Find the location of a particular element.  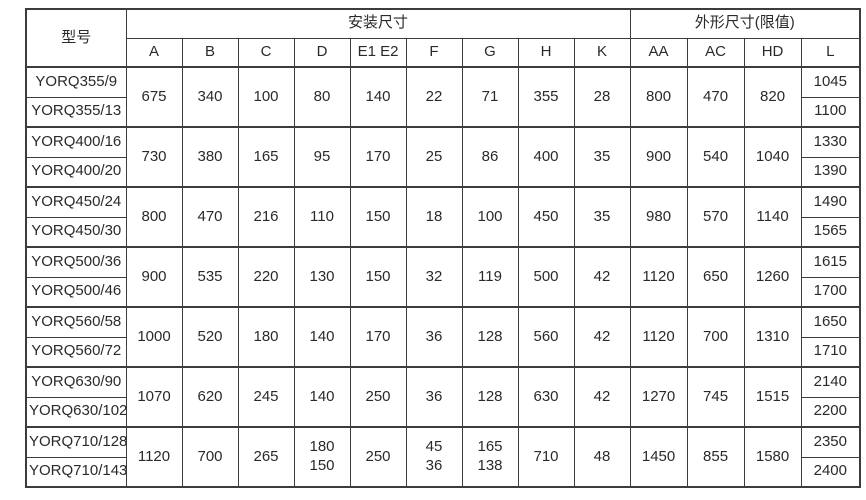

value-cell-H: 630 is located at coordinates (546, 397).